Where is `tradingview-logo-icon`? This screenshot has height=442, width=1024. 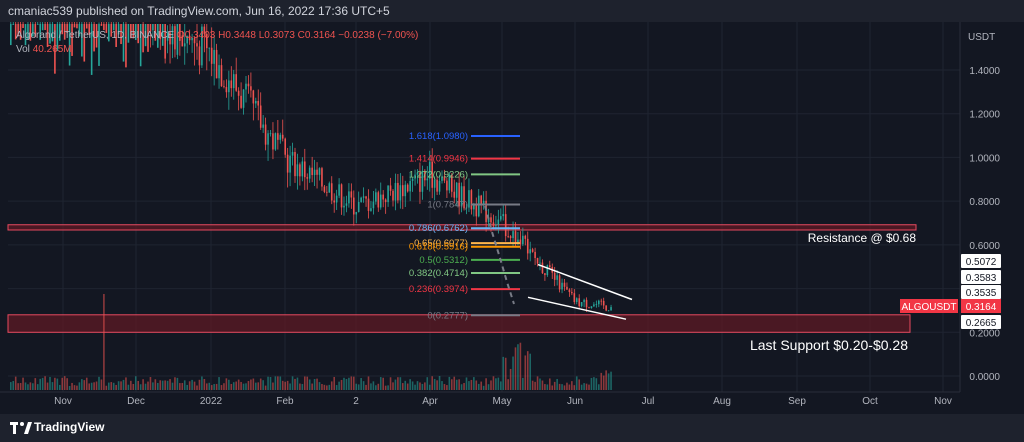
tradingview-logo-icon is located at coordinates (21, 428).